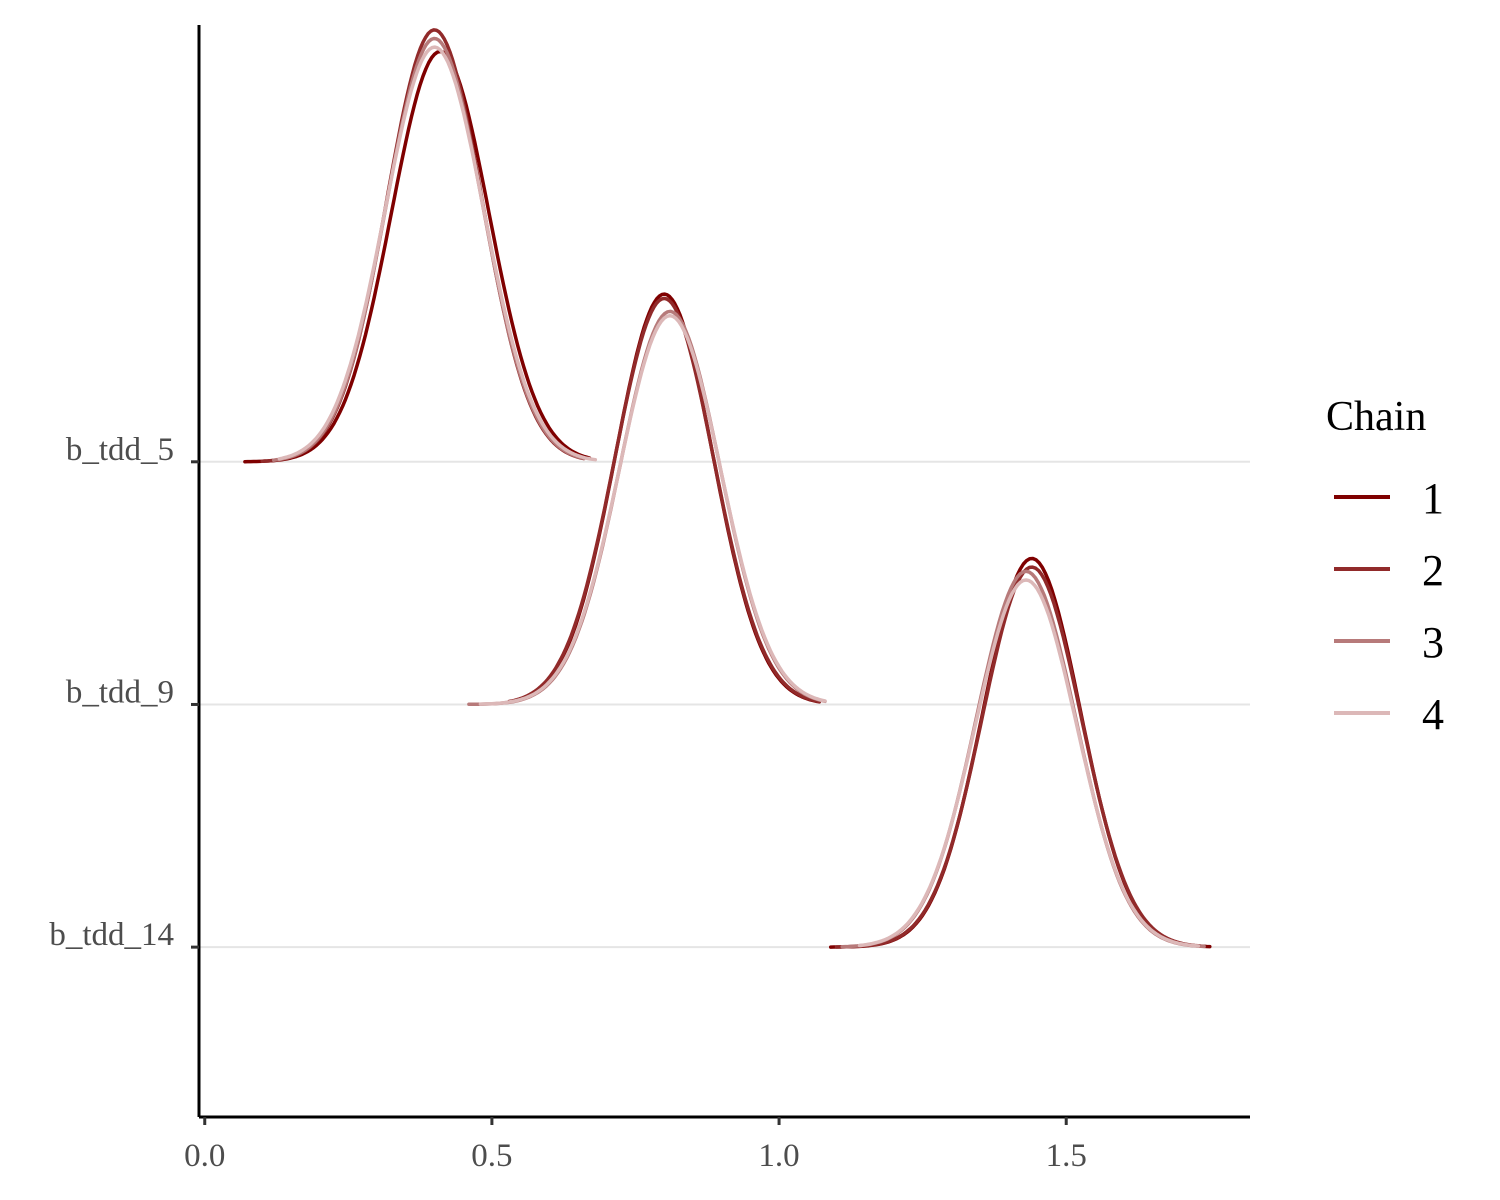 The image size is (1500, 1200). What do you see at coordinates (111, 935) in the screenshot?
I see `y-tick-label: b_tdd_14` at bounding box center [111, 935].